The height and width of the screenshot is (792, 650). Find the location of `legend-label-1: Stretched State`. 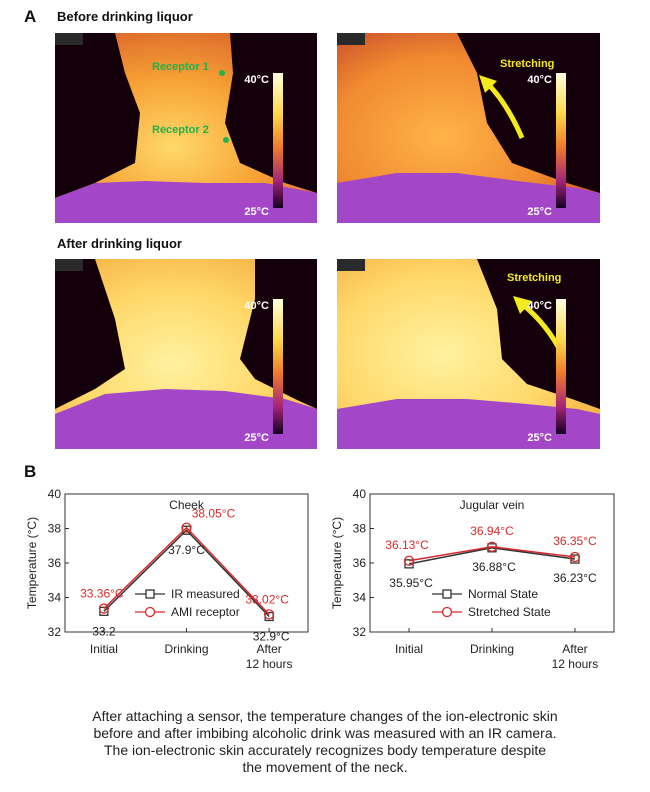

legend-label-1: Stretched State is located at coordinates (509, 612).